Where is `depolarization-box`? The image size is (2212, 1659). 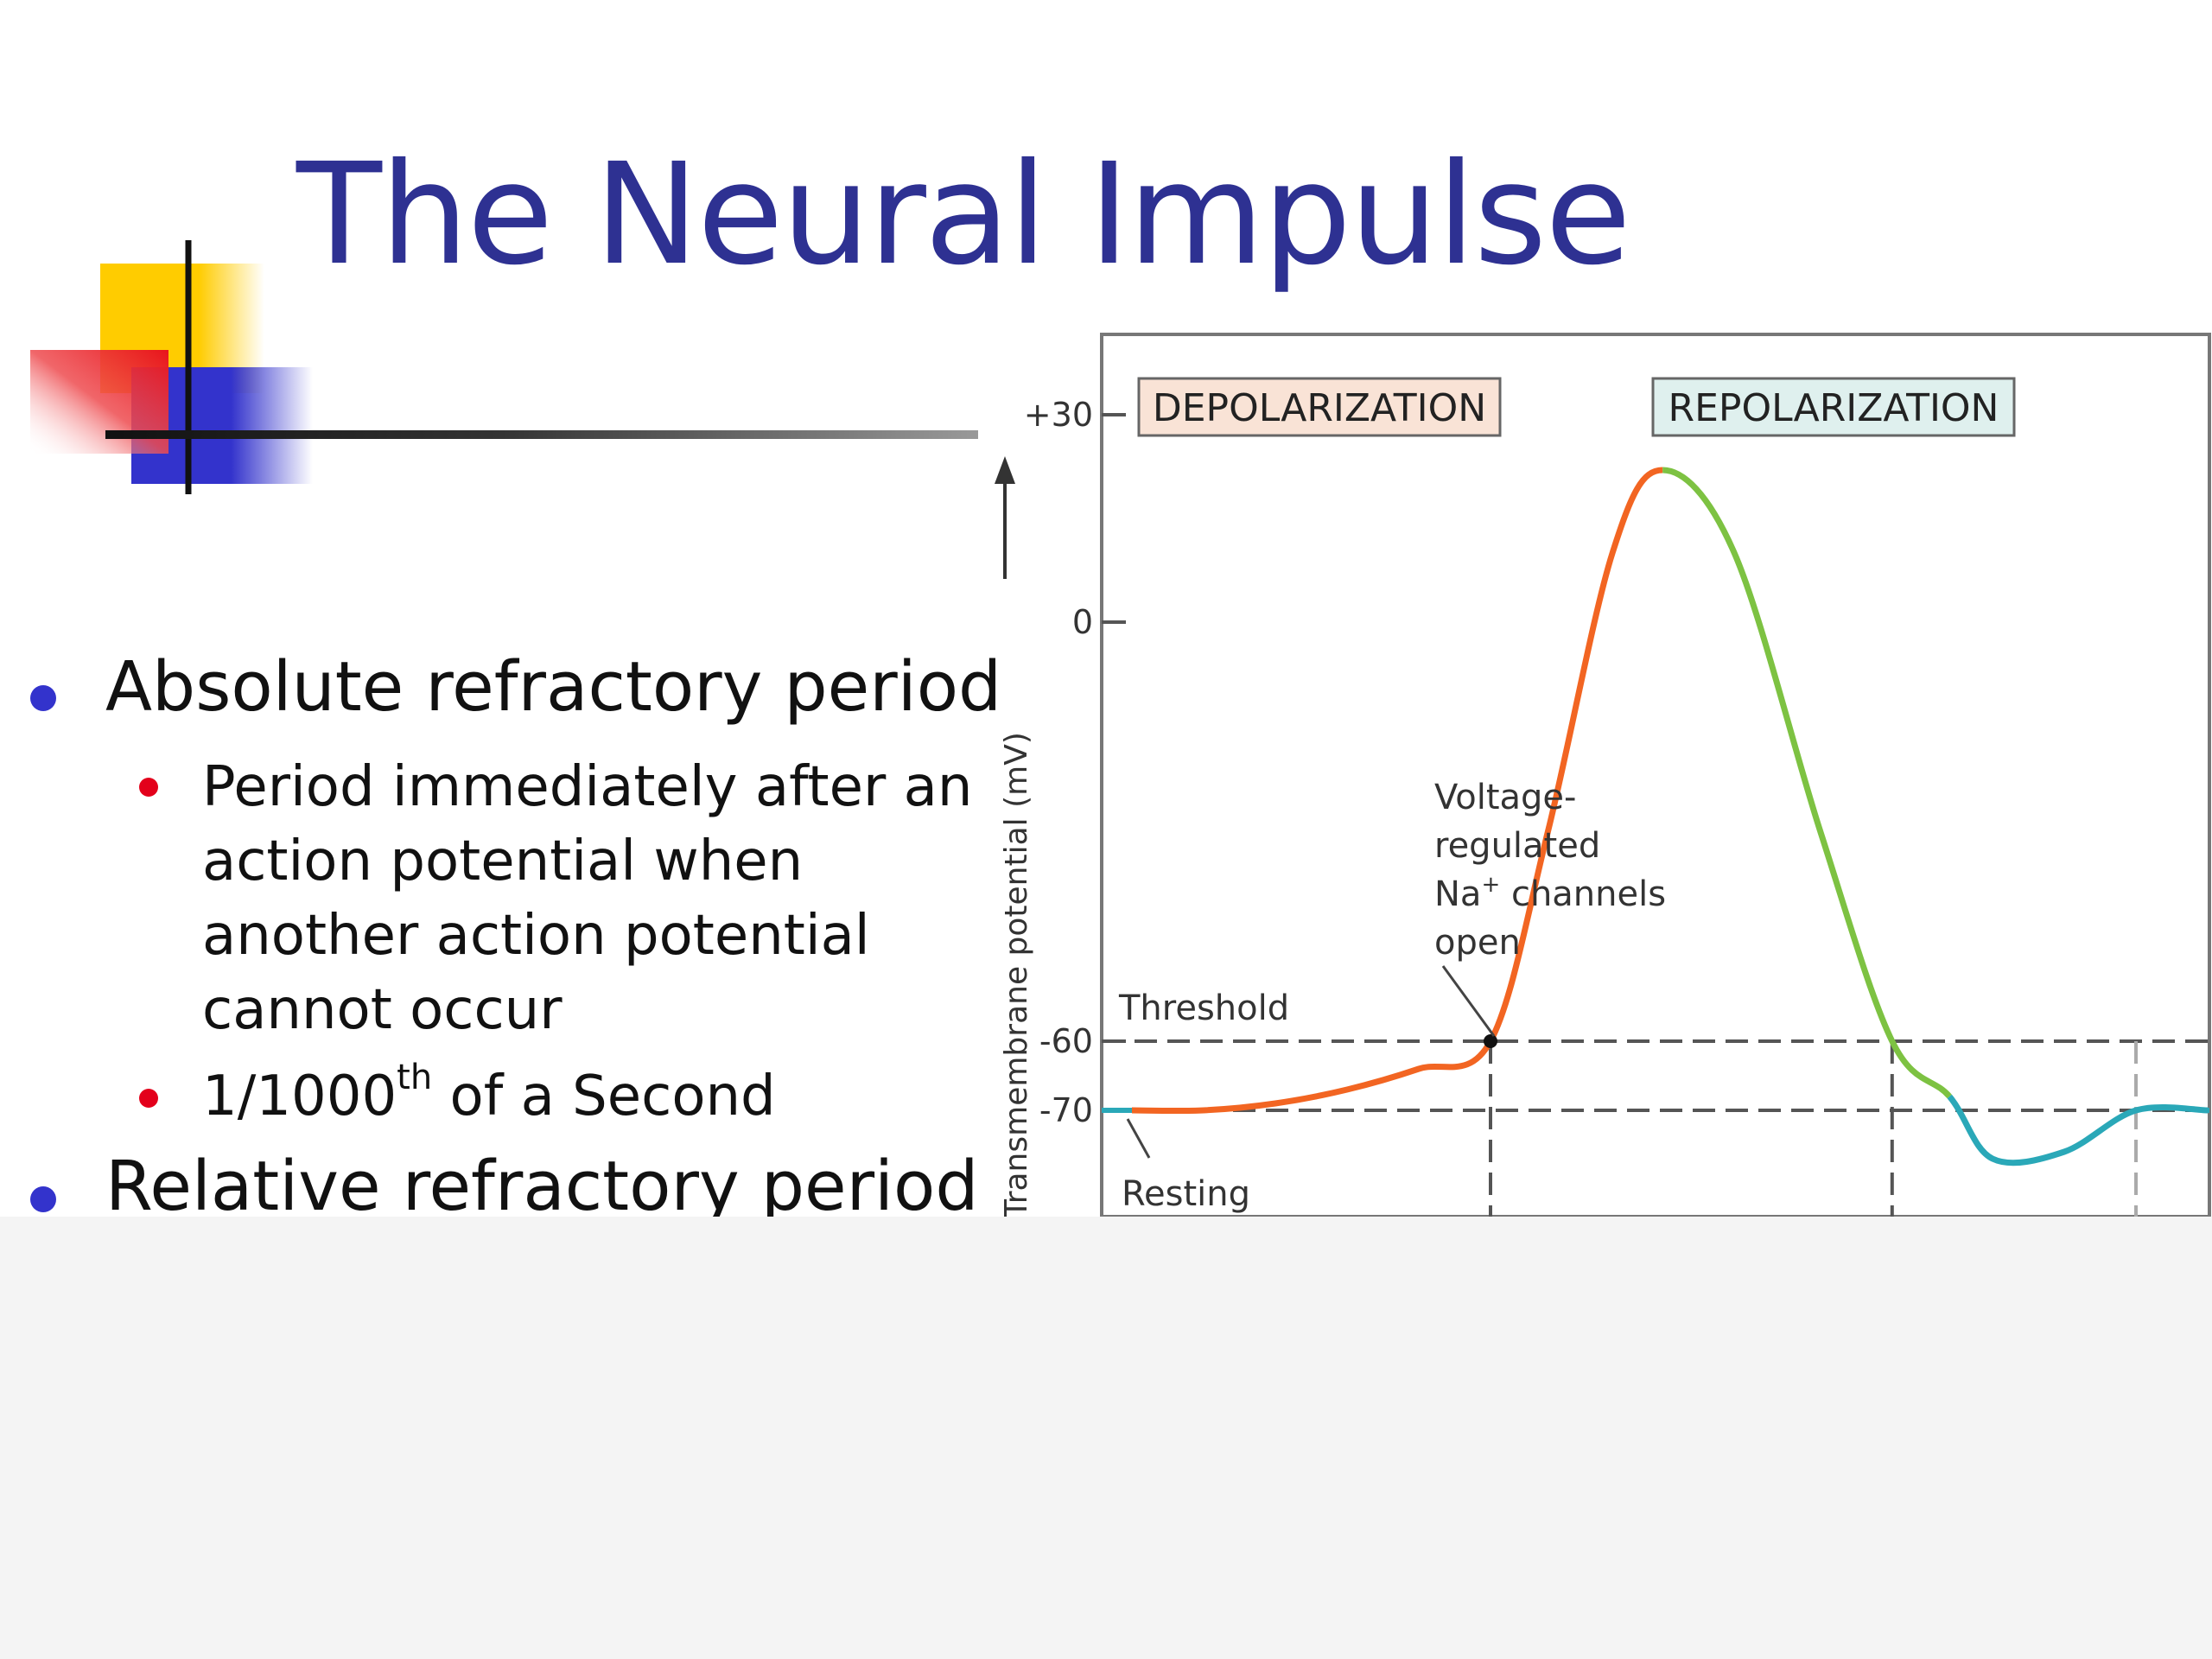
depolarization-box is located at coordinates (1319, 407).